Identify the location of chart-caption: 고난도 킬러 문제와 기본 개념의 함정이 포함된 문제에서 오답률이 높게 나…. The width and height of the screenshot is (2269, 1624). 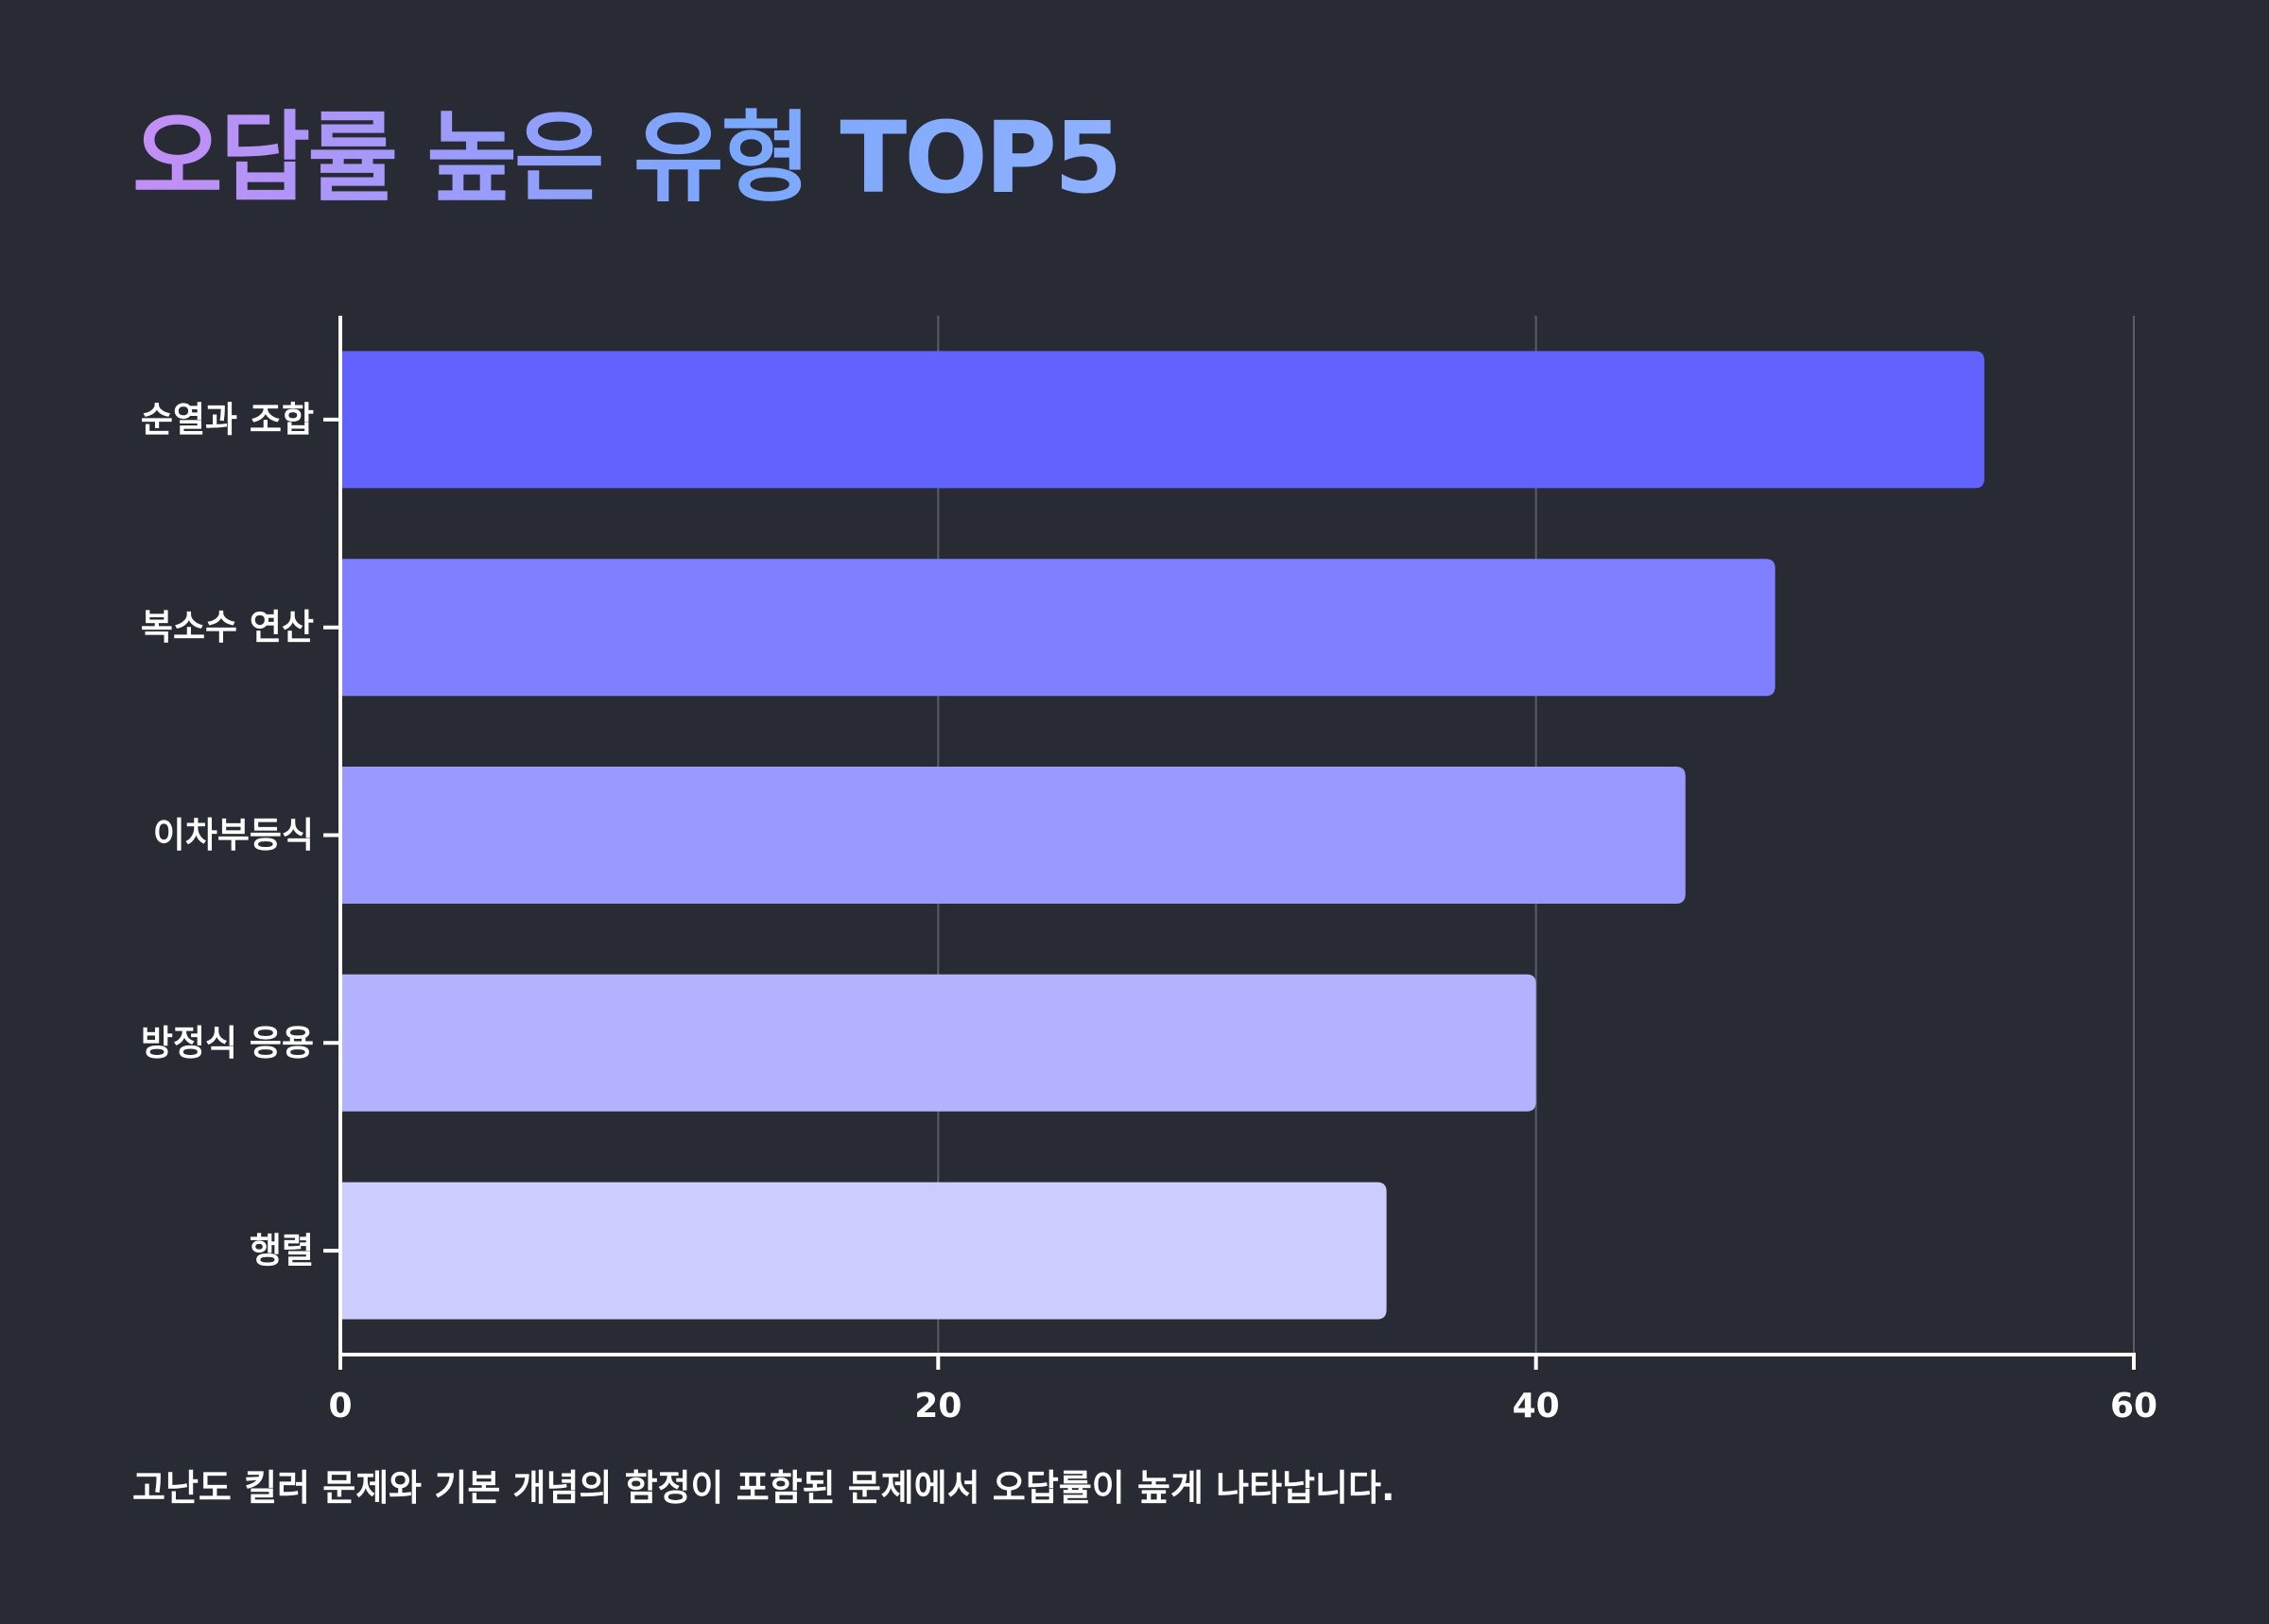
(764, 1488).